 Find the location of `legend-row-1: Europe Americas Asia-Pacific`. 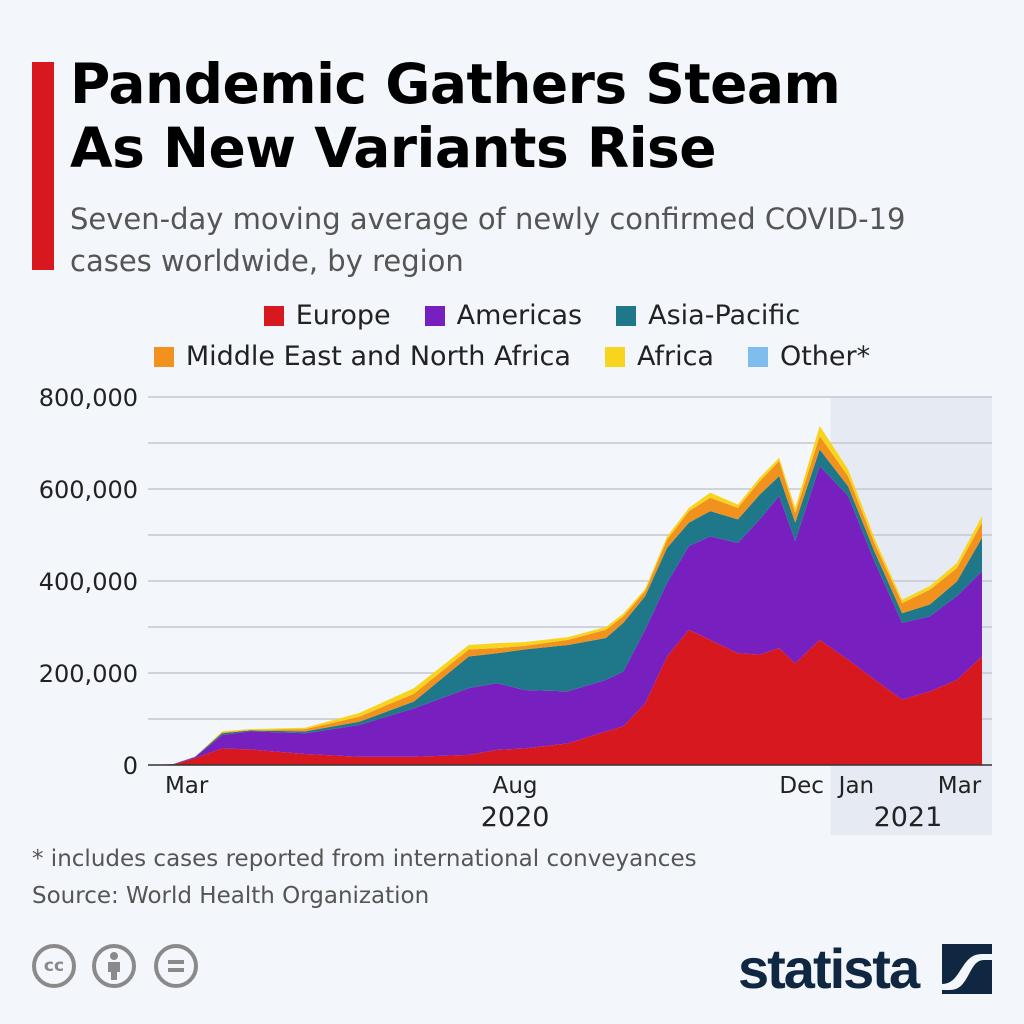

legend-row-1: Europe Americas Asia-Pacific is located at coordinates (512, 315).